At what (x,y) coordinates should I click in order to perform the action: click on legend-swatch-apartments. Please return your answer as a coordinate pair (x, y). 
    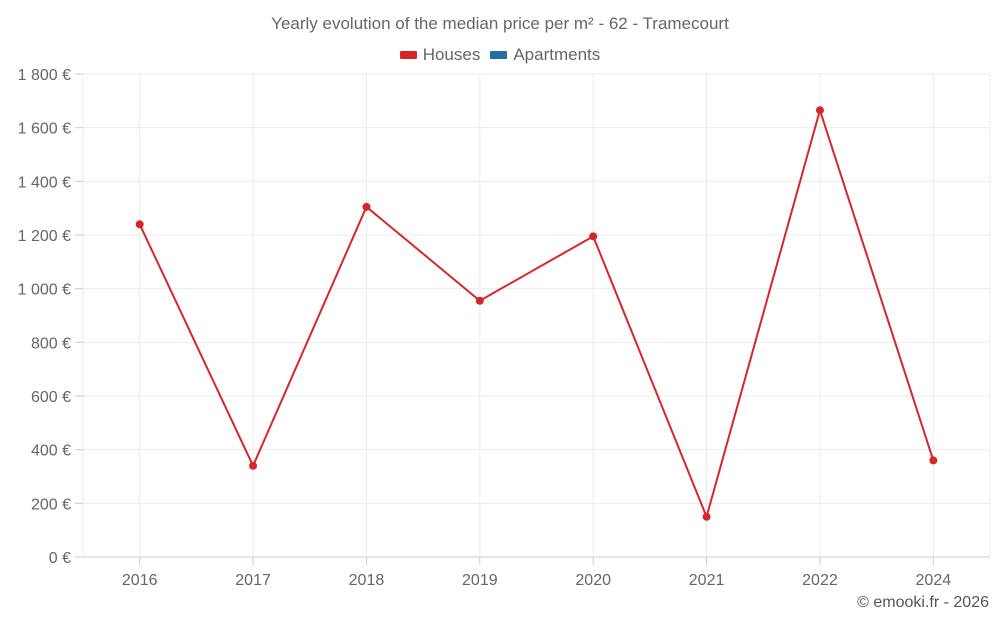
    Looking at the image, I should click on (499, 55).